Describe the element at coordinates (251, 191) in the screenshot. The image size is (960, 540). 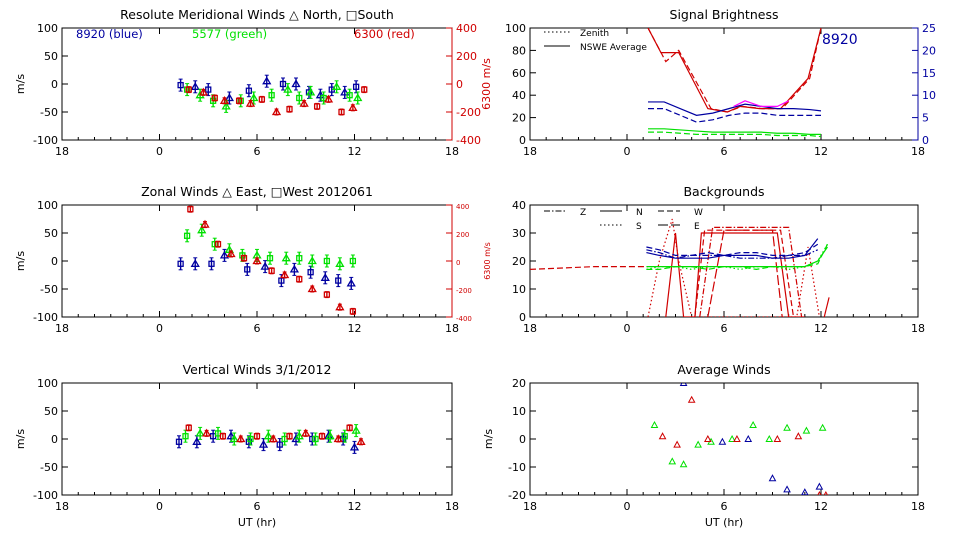
I see `chart-title-part: East,` at that location.